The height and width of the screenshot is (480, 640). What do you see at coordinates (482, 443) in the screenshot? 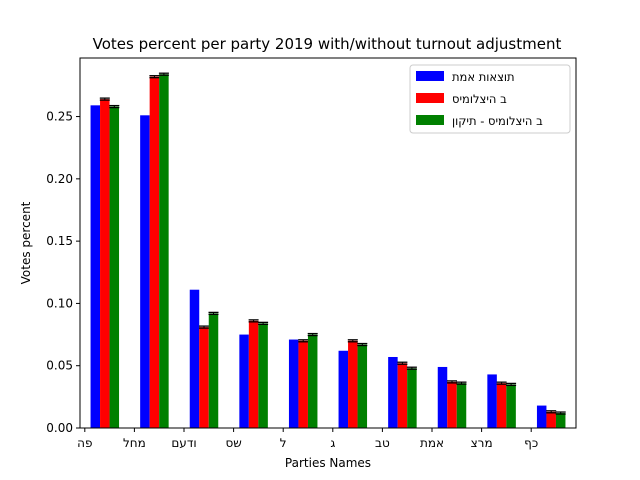
I see `x-tick-label: מרצ` at bounding box center [482, 443].